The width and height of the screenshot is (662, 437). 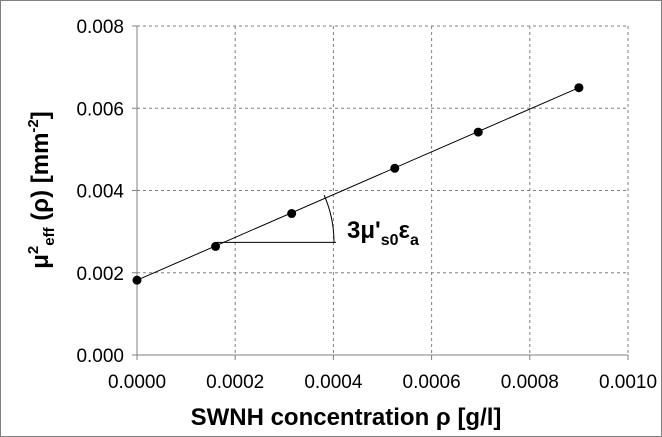 What do you see at coordinates (137, 382) in the screenshot?
I see `x-tick-label: 0.0000` at bounding box center [137, 382].